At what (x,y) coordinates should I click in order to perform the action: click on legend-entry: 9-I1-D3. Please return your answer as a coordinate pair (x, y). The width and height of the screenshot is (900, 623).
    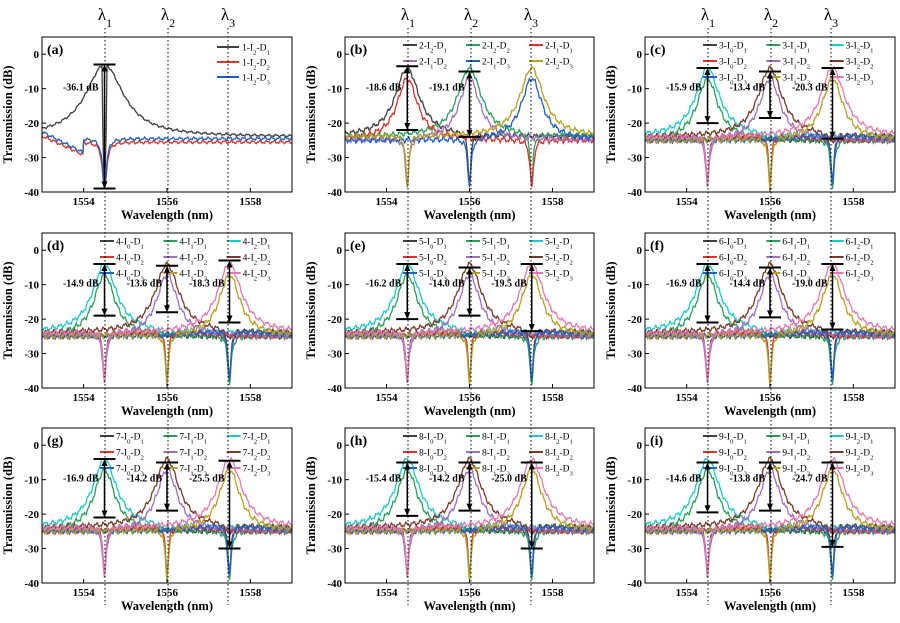
    Looking at the image, I should click on (796, 471).